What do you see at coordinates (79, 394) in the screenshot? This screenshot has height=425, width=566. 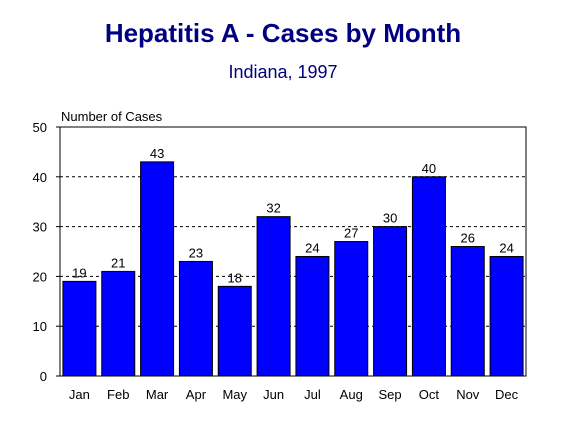 I see `x-tick-label: Jan` at bounding box center [79, 394].